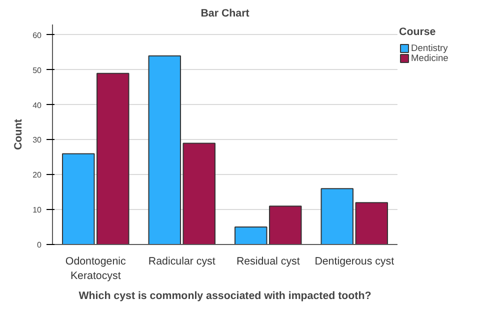  I want to click on x-tick-label: Residual cyst, so click(268, 262).